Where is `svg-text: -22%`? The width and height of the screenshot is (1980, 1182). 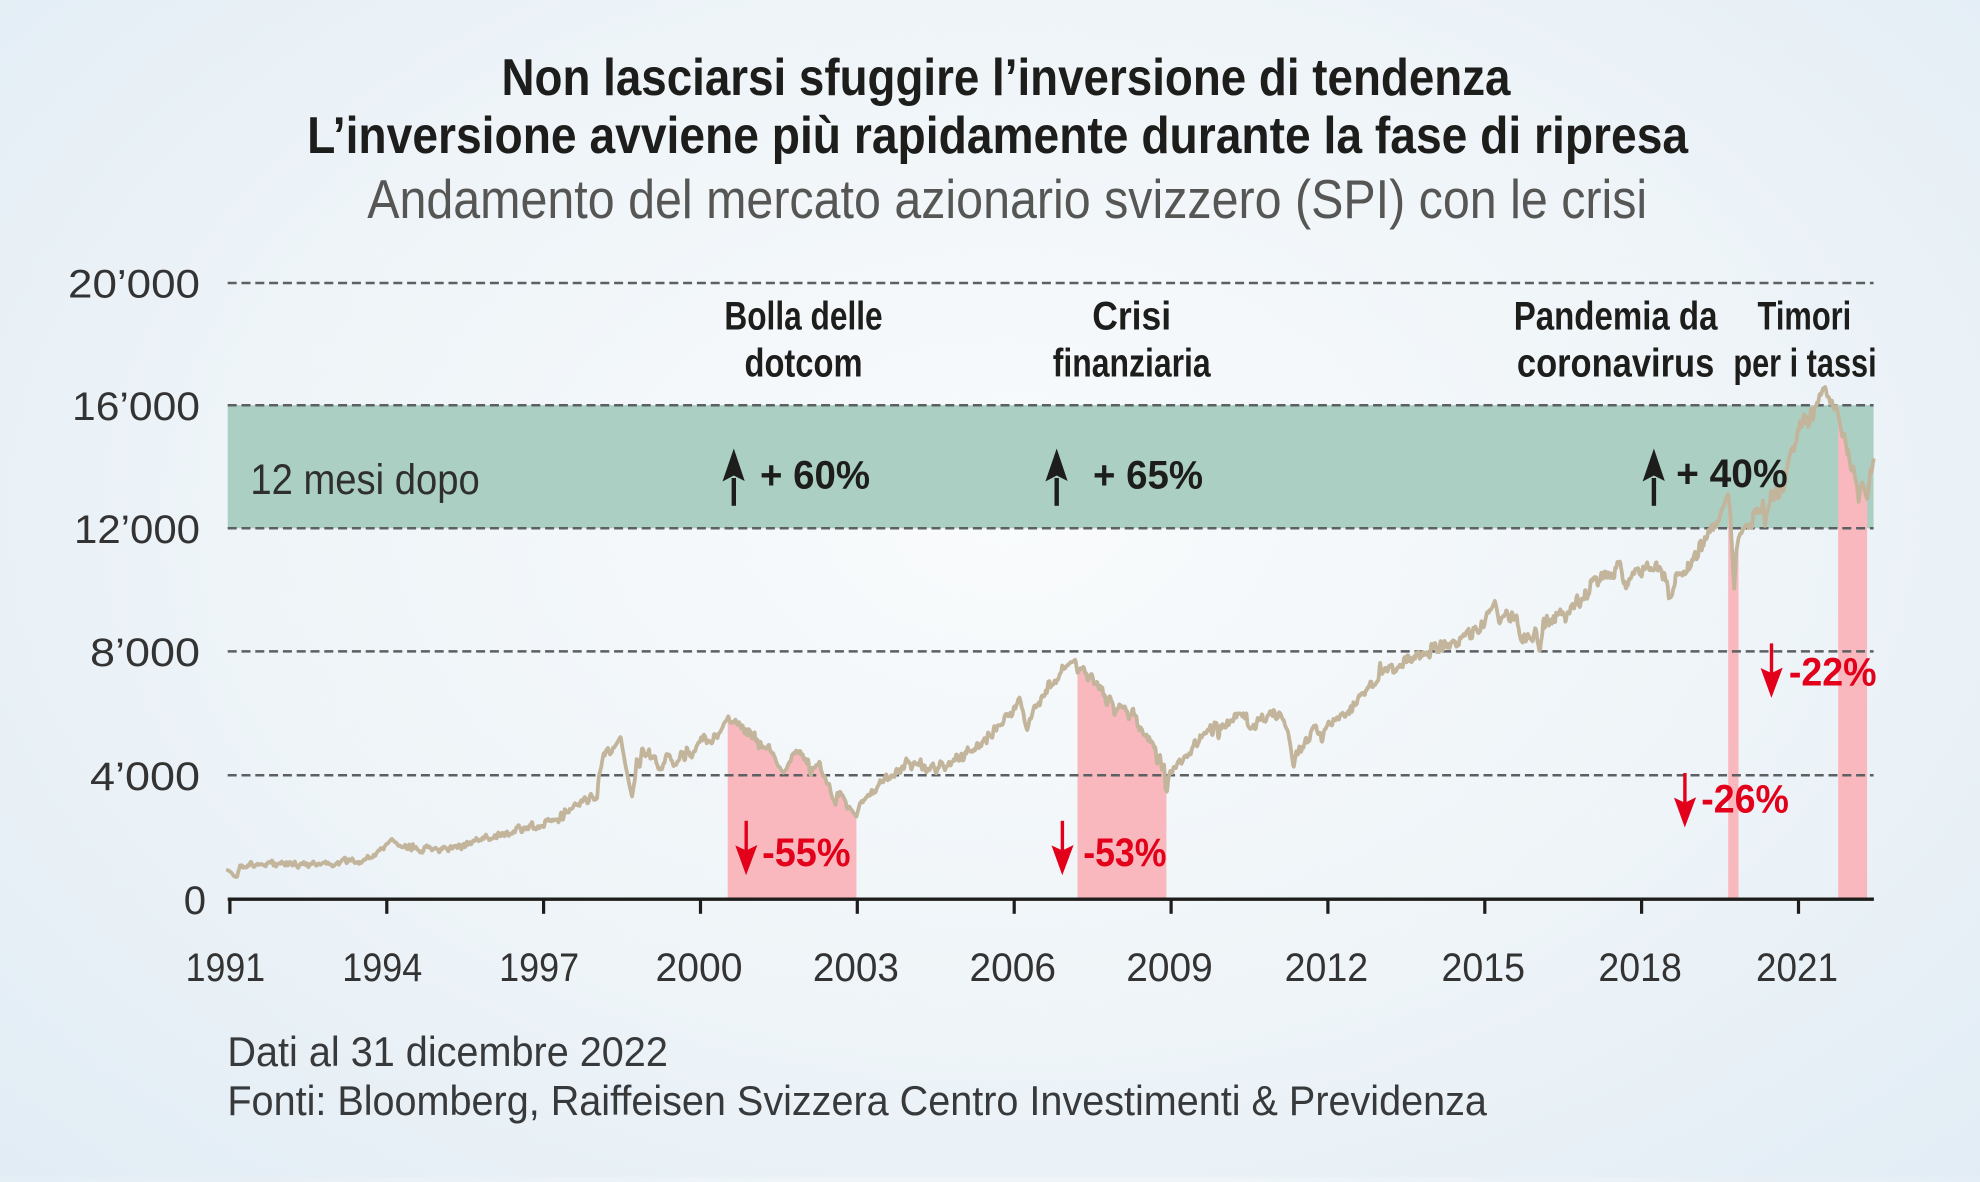 svg-text: -22% is located at coordinates (1833, 672).